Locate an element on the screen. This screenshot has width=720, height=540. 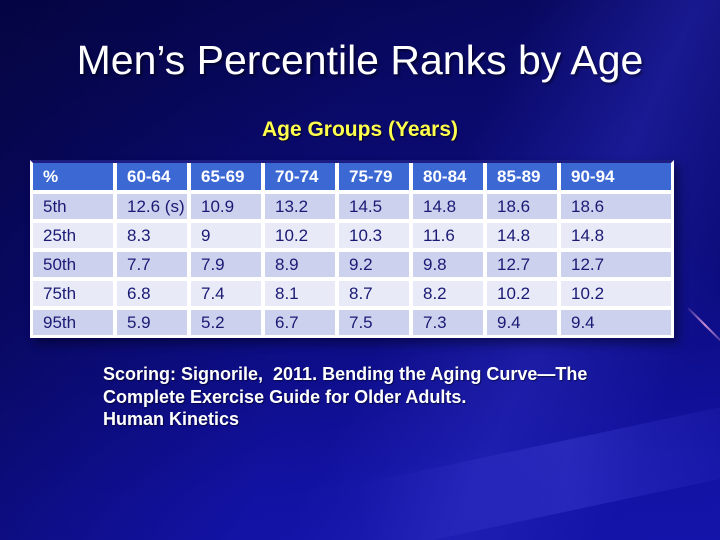
column-header: 70-74 is located at coordinates (300, 176).